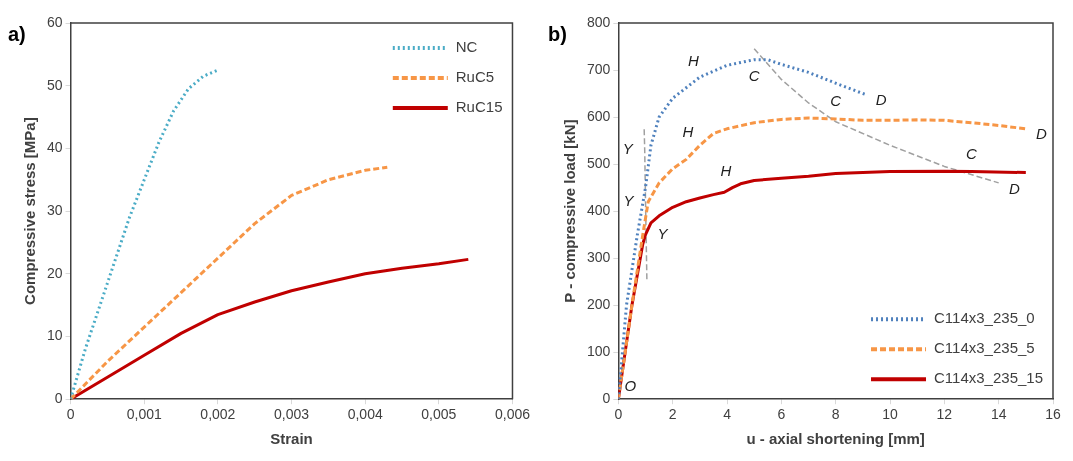 Image resolution: width=1073 pixels, height=461 pixels. Describe the element at coordinates (54, 272) in the screenshot. I see `y-tick-label: 20` at that location.